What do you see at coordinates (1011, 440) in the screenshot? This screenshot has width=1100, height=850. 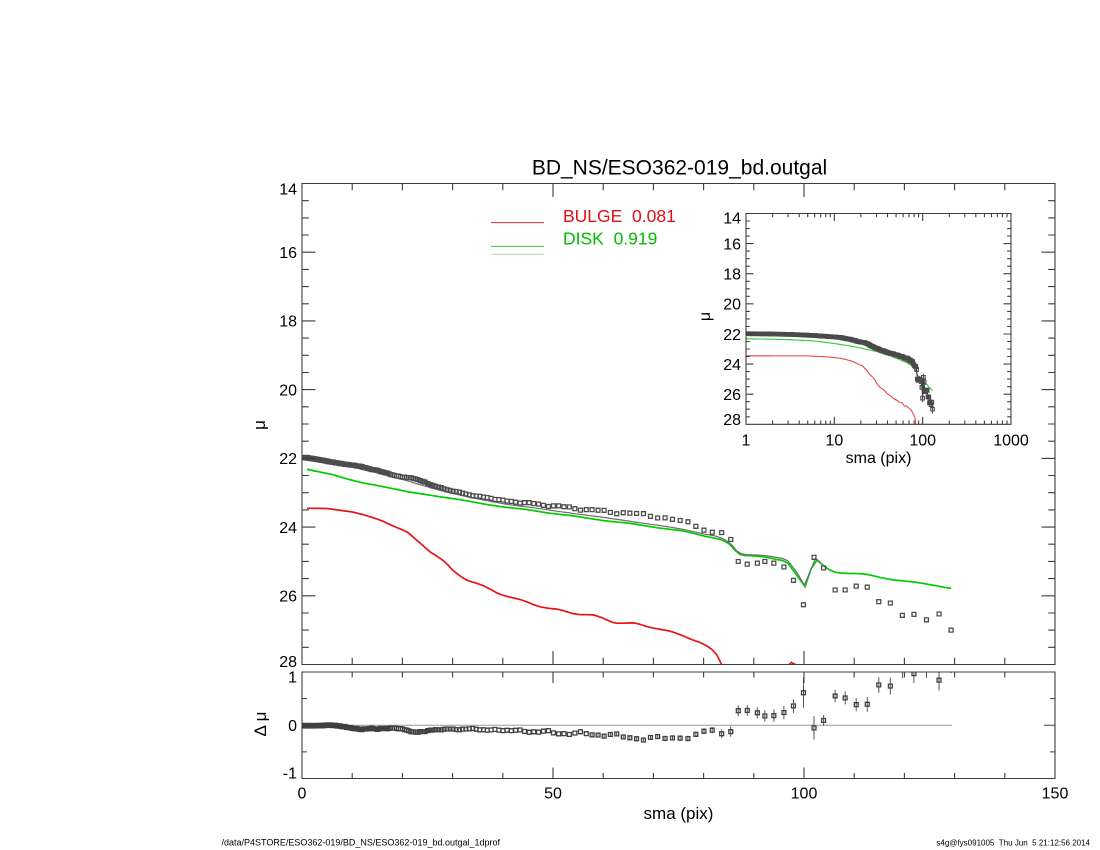 I see `svg-text: 1000` at bounding box center [1011, 440].